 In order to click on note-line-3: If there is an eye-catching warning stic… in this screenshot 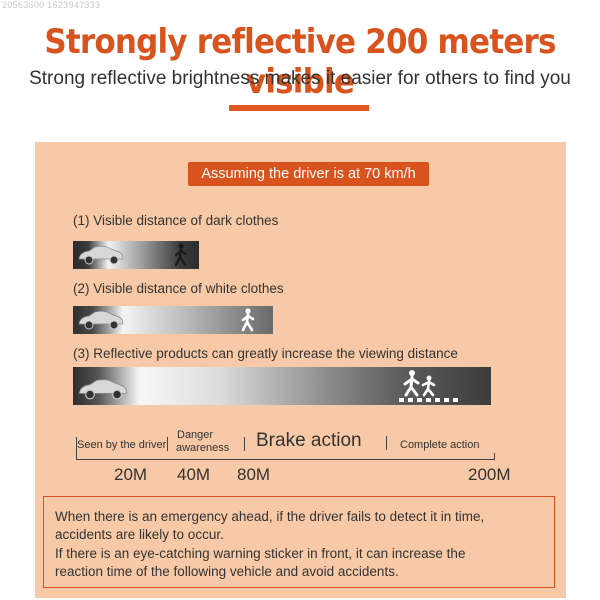, I will do `click(260, 553)`.